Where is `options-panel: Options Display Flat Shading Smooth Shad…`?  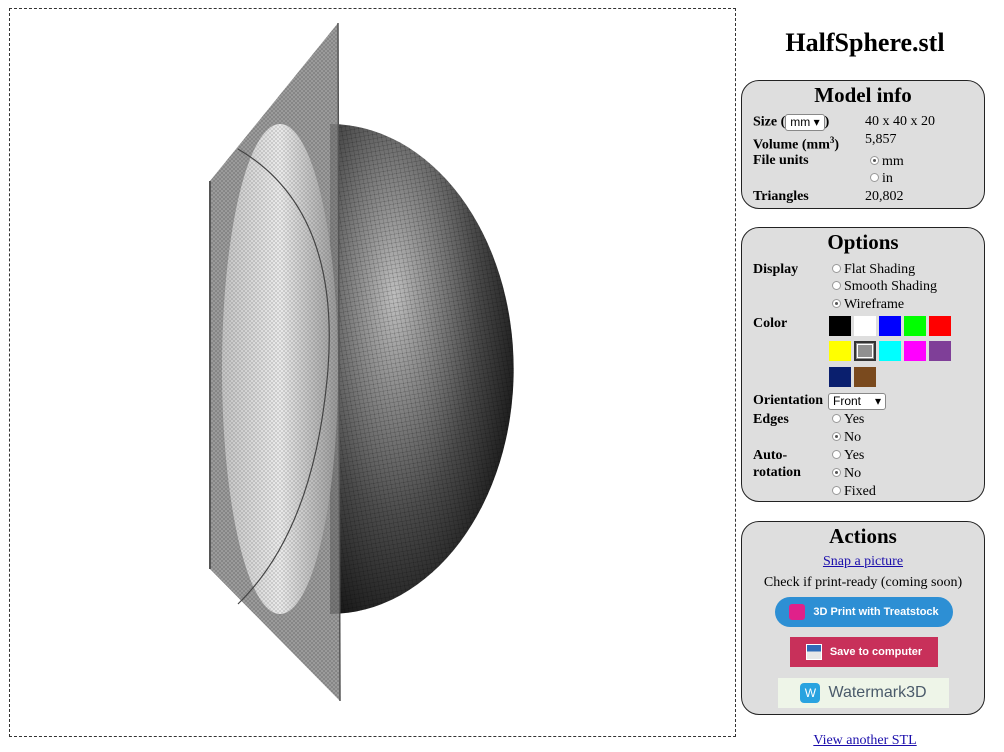
options-panel: Options Display Flat Shading Smooth Shad… is located at coordinates (863, 364).